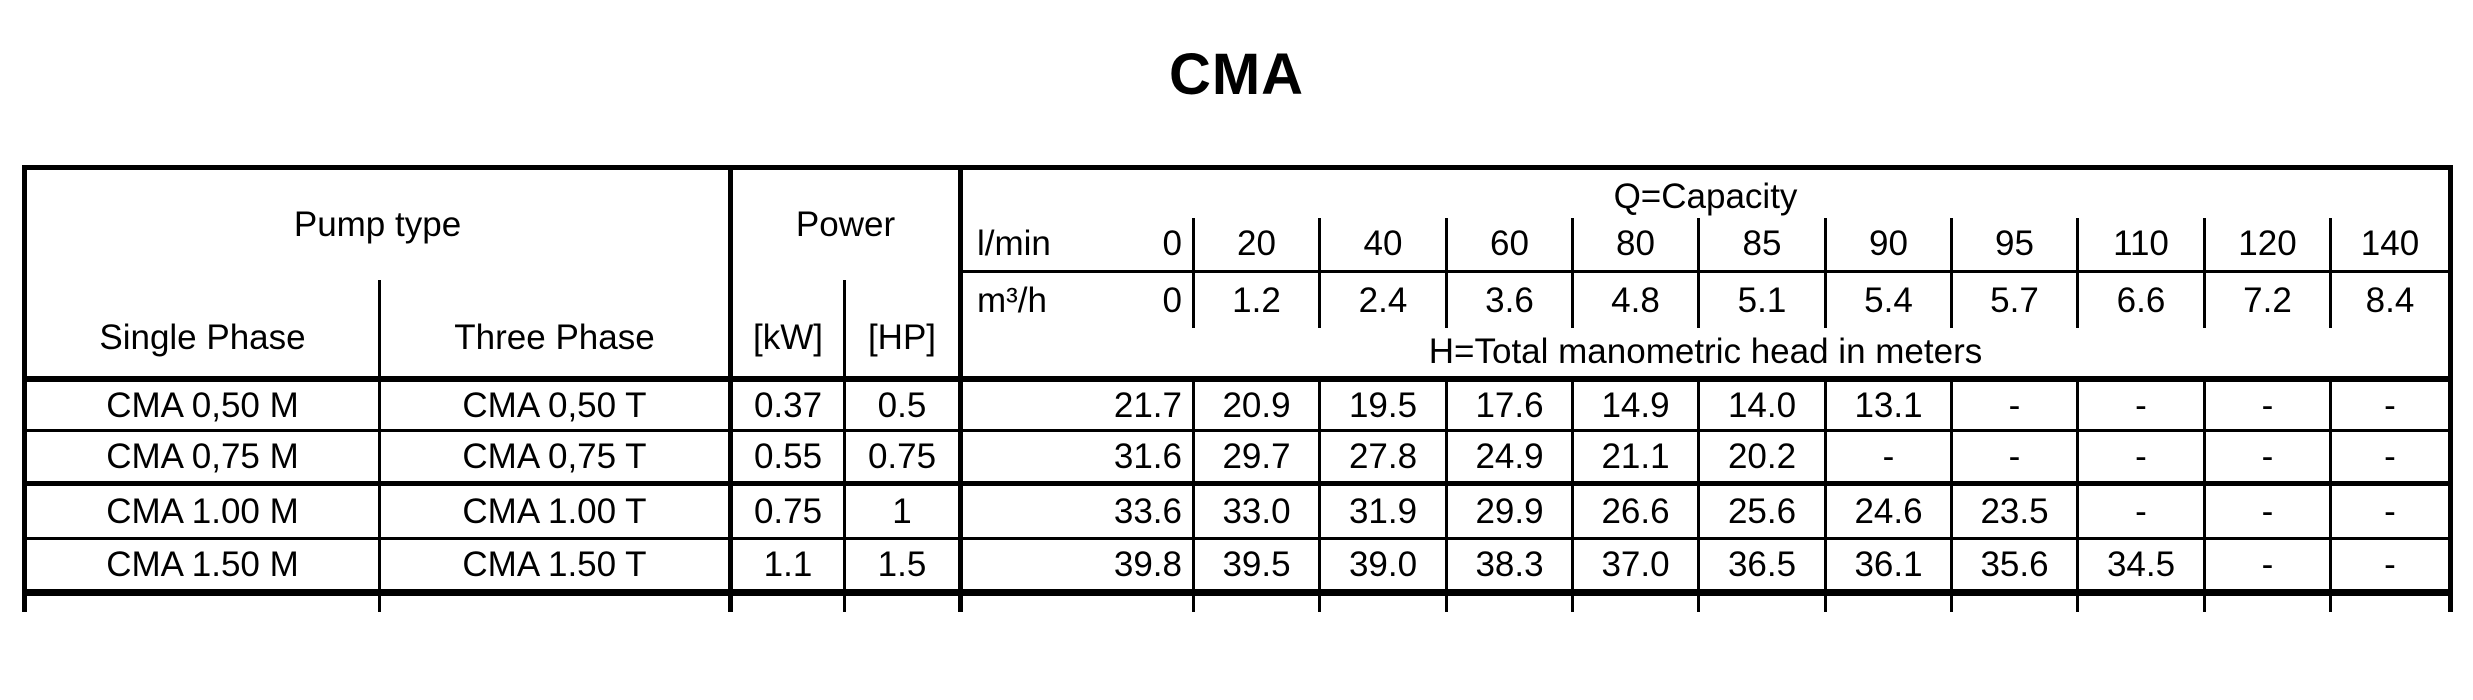 Image resolution: width=2473 pixels, height=700 pixels. I want to click on single-phase-header: Single Phase, so click(202, 337).